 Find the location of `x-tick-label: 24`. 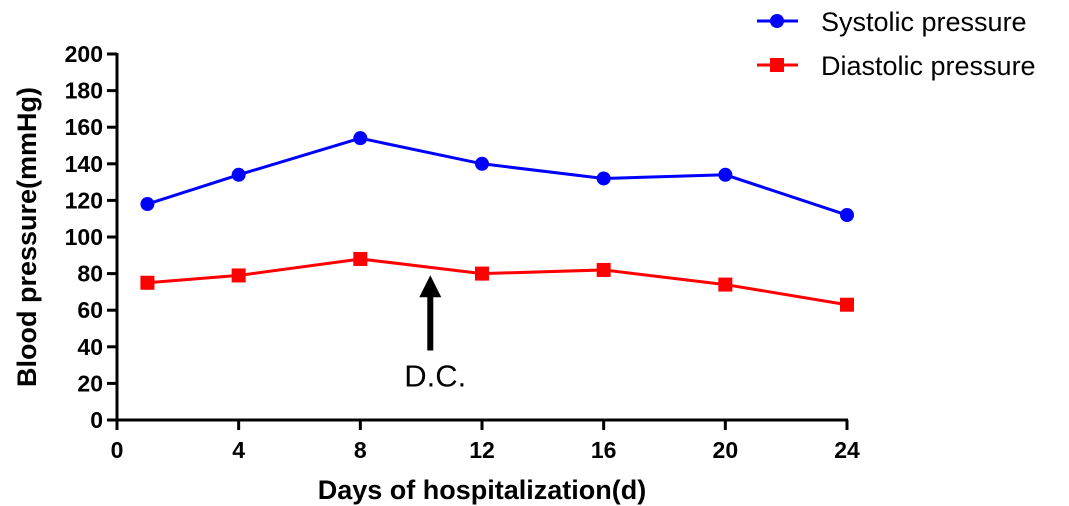

x-tick-label: 24 is located at coordinates (847, 450).